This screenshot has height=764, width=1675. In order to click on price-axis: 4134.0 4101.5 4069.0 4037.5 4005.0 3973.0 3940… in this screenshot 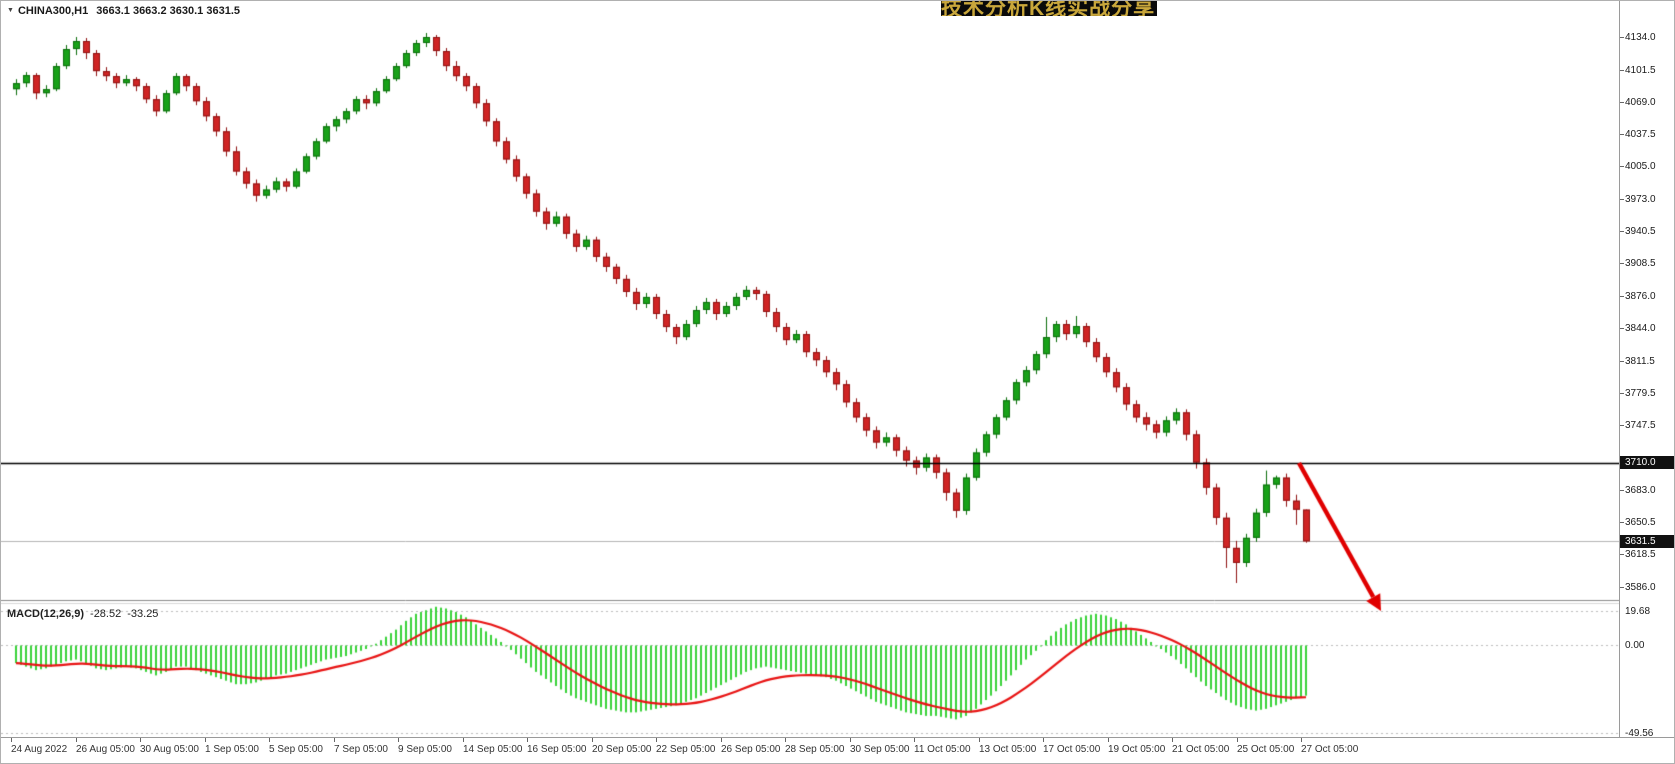, I will do `click(1646, 370)`.